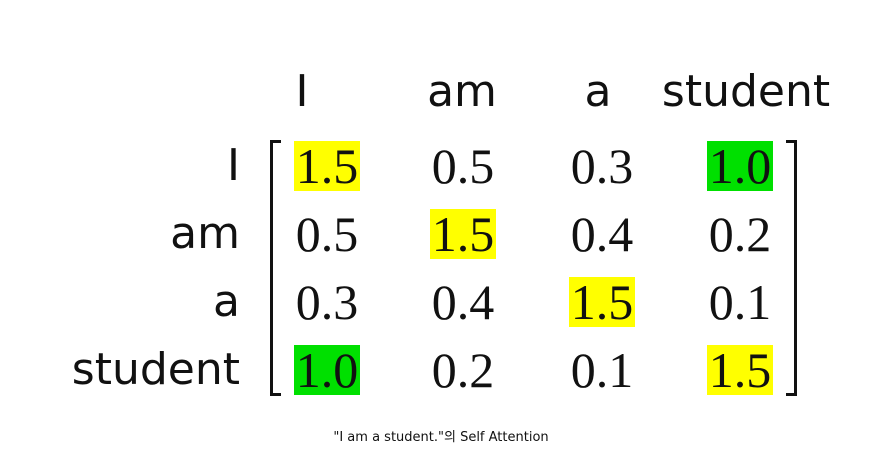 Image resolution: width=882 pixels, height=462 pixels. Describe the element at coordinates (226, 301) in the screenshot. I see `row-label-a: a` at that location.